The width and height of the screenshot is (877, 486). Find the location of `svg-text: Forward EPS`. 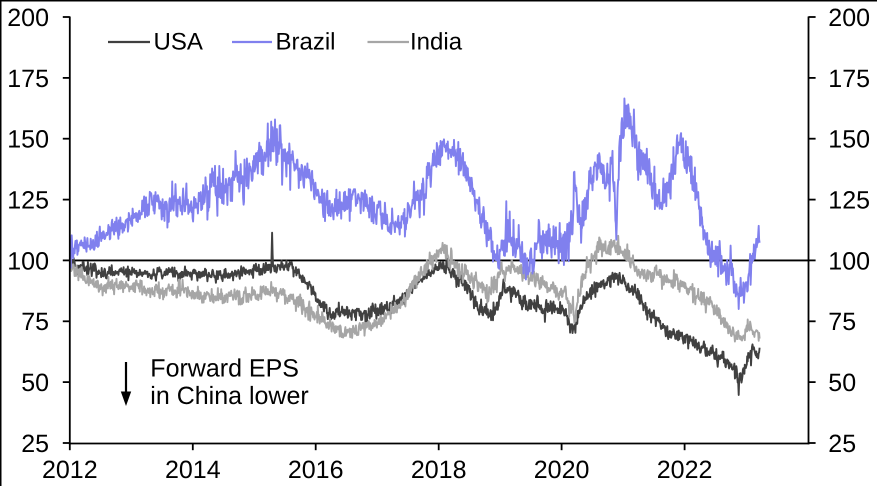

svg-text: Forward EPS is located at coordinates (224, 369).